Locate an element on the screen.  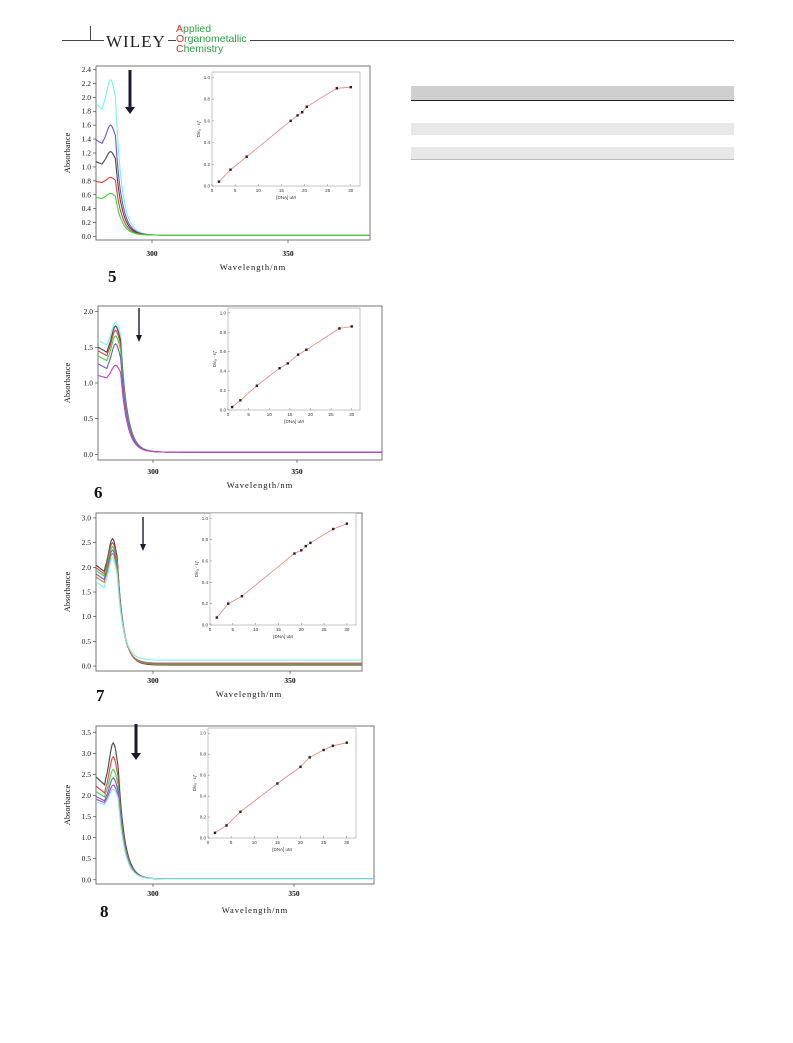
panel-label: 8 is located at coordinates (104, 911).